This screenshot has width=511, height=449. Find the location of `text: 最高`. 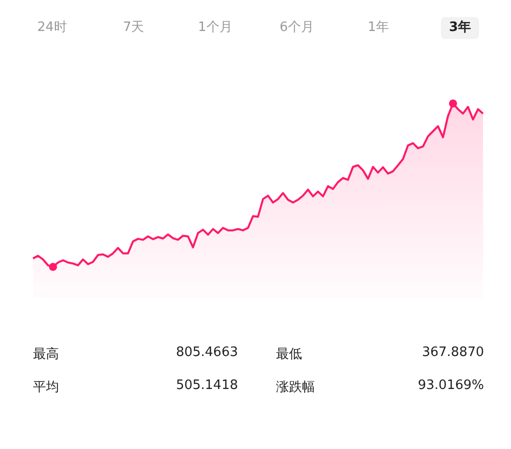

text: 最高 is located at coordinates (46, 354).